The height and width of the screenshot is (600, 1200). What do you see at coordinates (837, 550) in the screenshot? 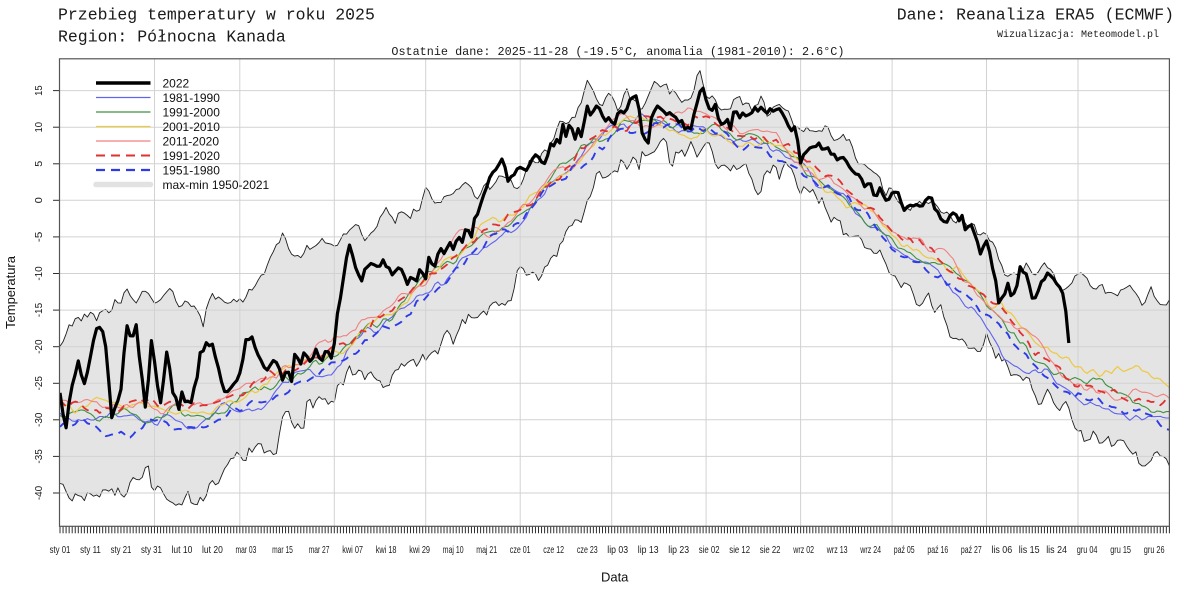
I see `svg-text: wrz 13` at bounding box center [837, 550].